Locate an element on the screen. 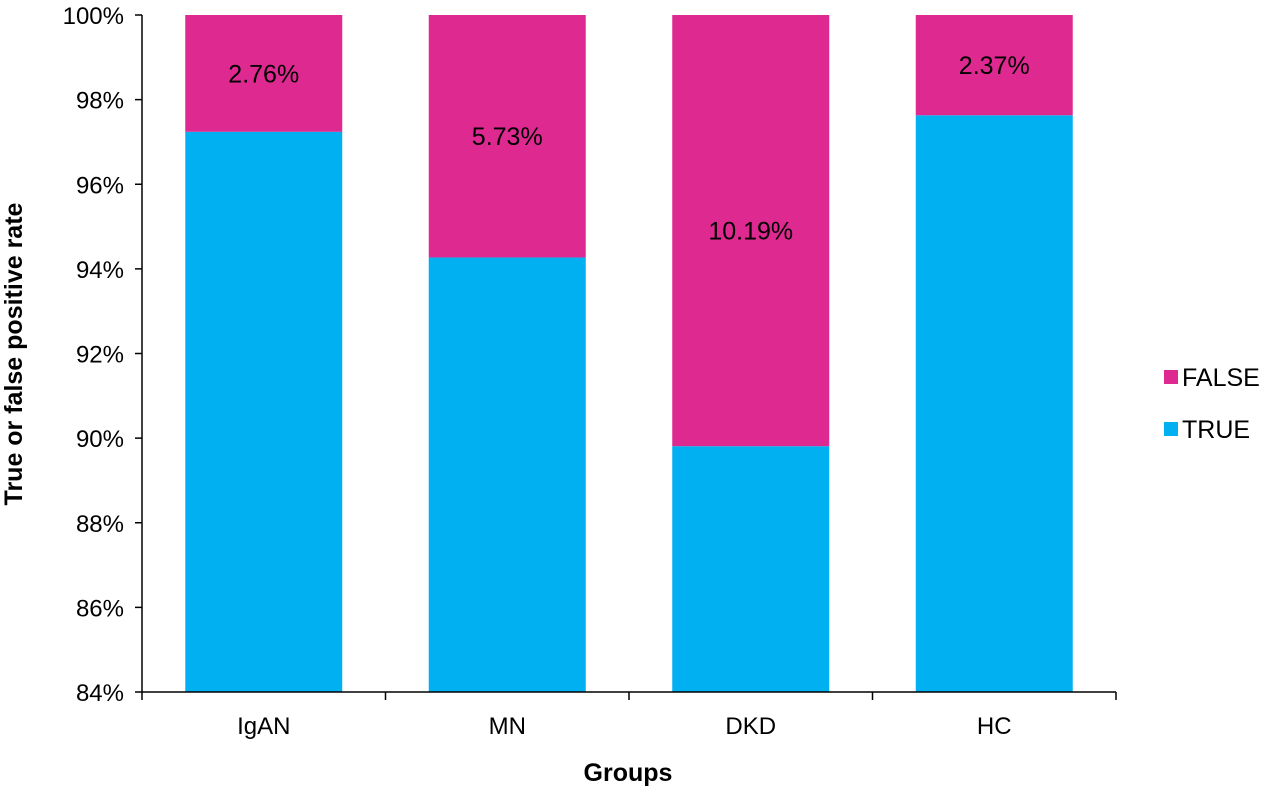  bar-false-dkd is located at coordinates (751, 231).